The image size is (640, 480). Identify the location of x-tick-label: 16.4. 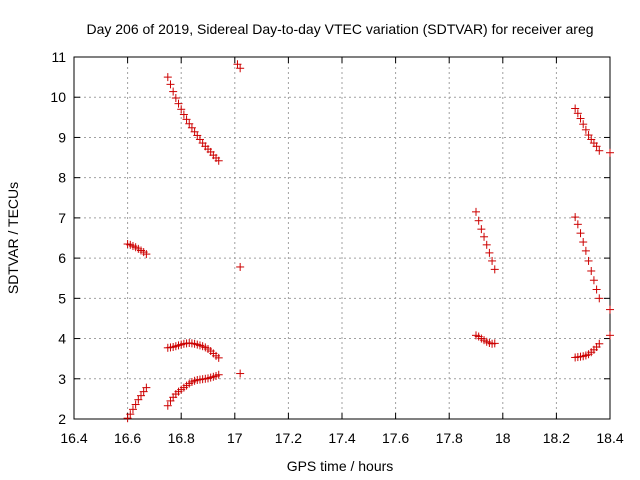
(73, 438).